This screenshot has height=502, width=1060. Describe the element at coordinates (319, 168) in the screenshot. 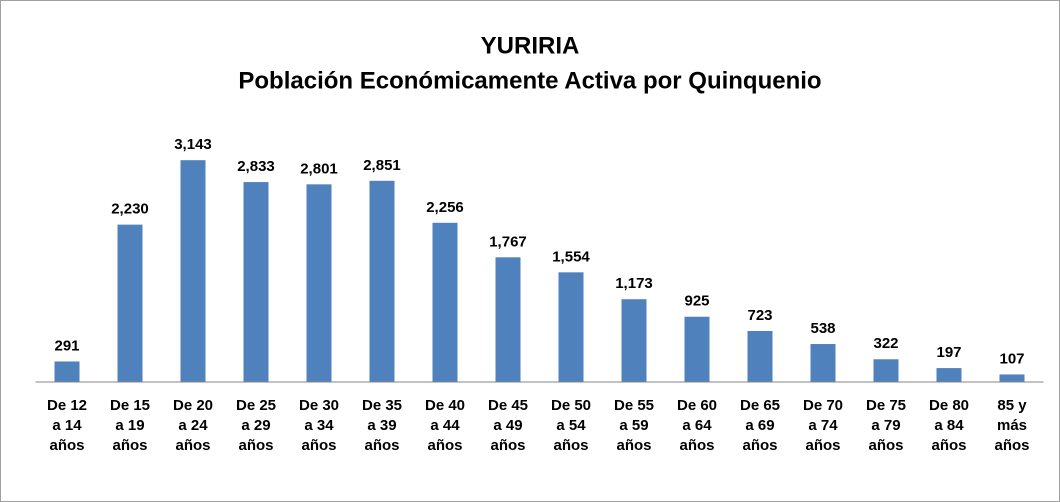

I see `data-label: 2,801` at that location.